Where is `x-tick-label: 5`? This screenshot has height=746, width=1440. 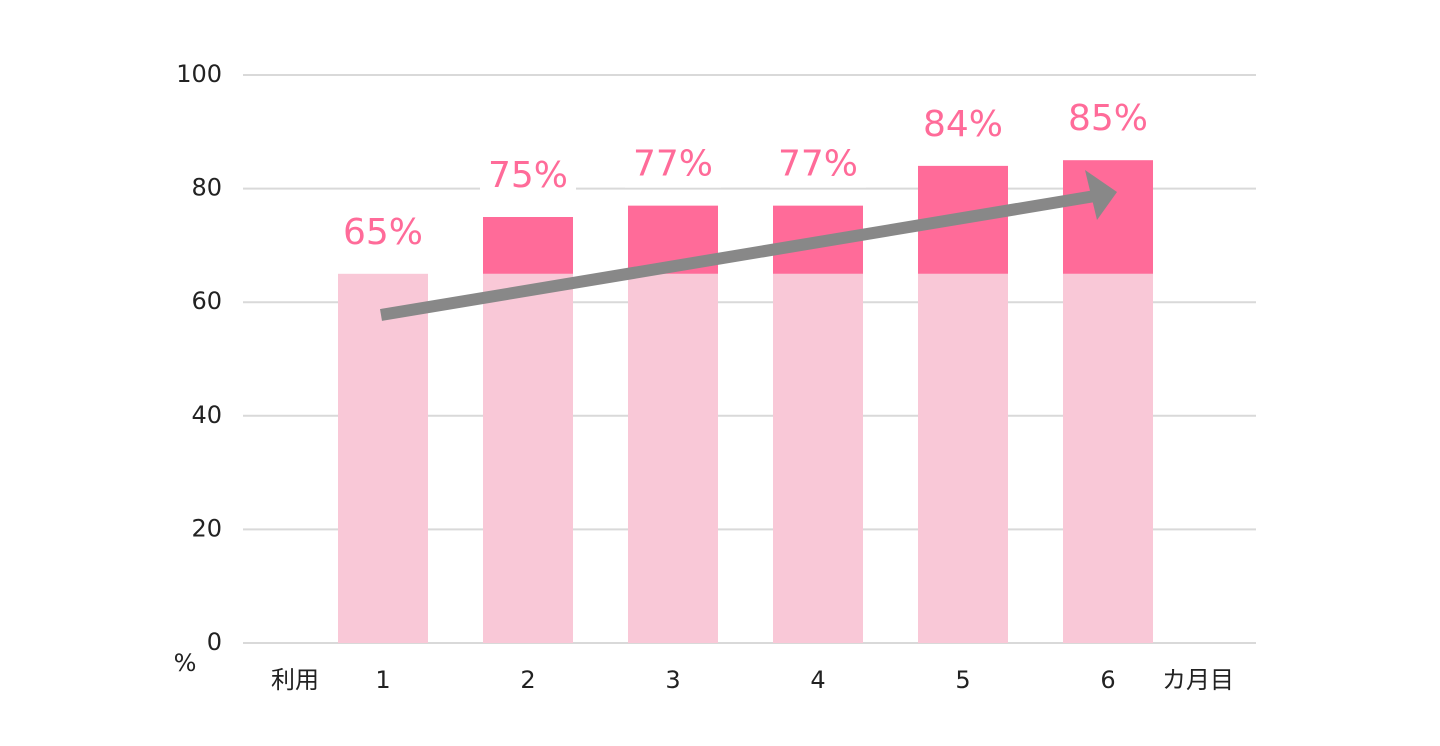 x-tick-label: 5 is located at coordinates (962, 680).